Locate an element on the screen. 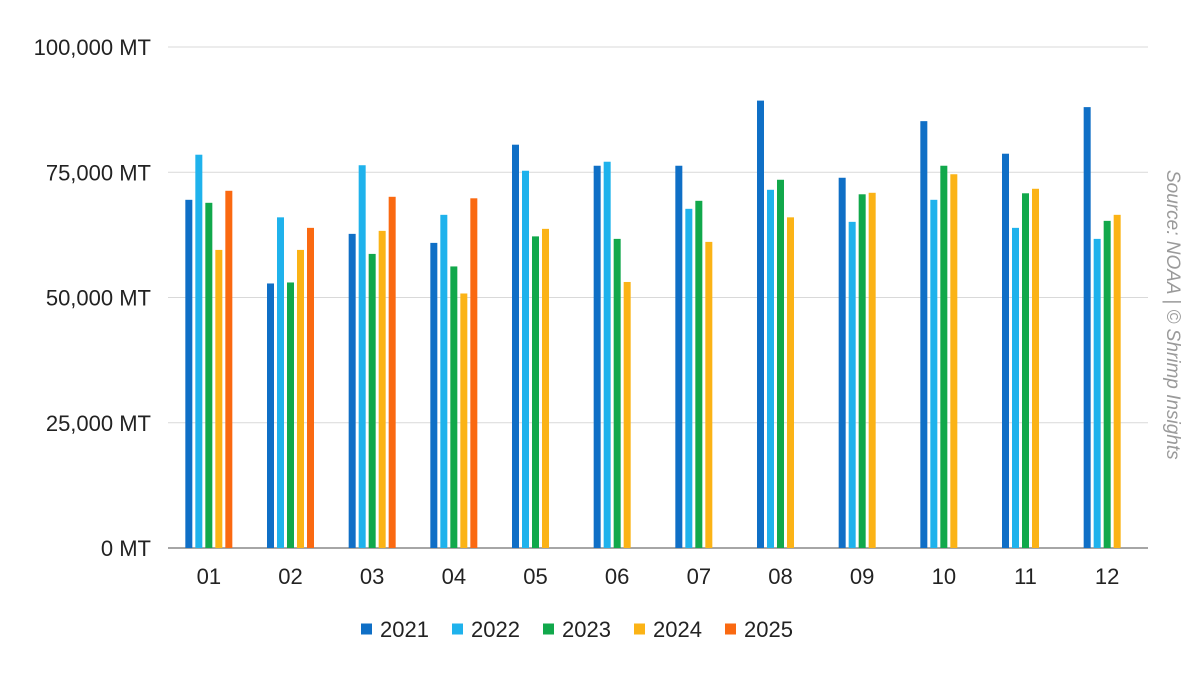  y-tick-label: 0 MT is located at coordinates (126, 548).